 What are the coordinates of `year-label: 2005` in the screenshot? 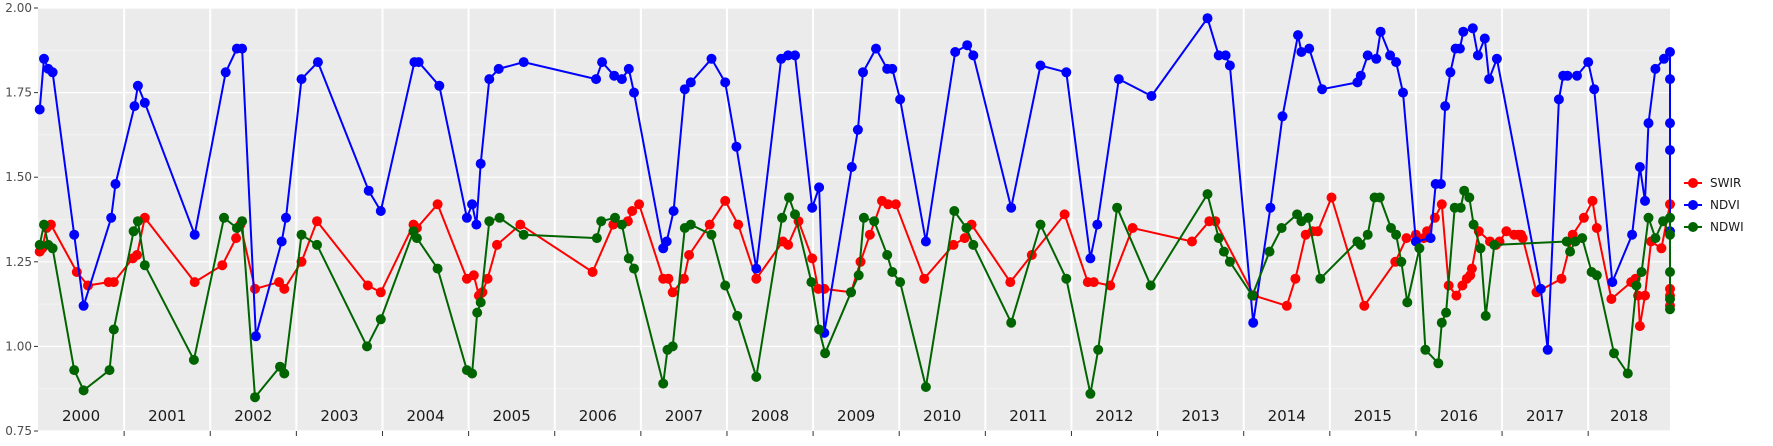 It's located at (512, 416).